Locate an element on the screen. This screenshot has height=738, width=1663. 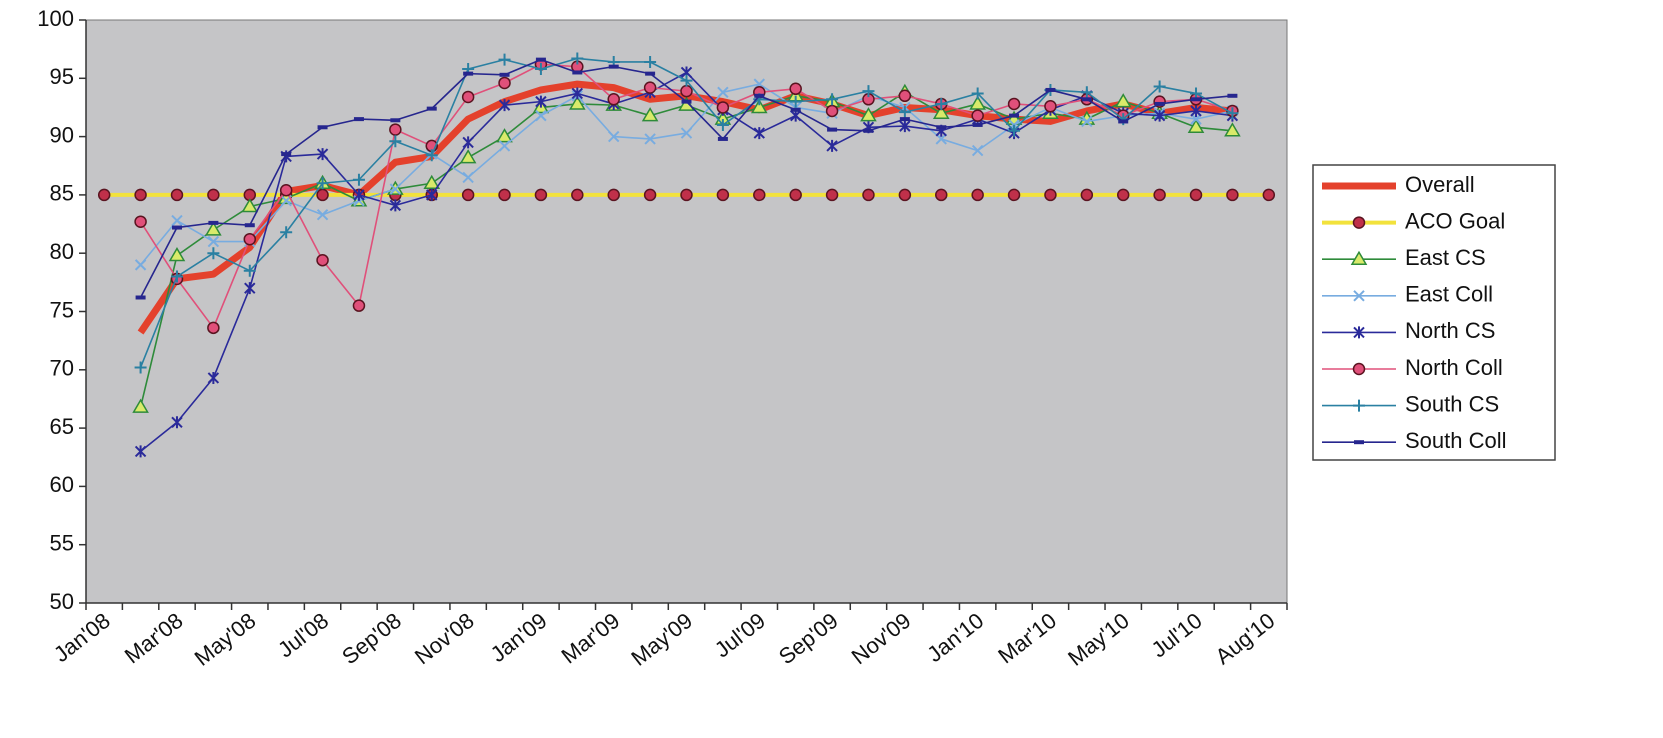
y-tick-label: 70 is located at coordinates (62, 368).